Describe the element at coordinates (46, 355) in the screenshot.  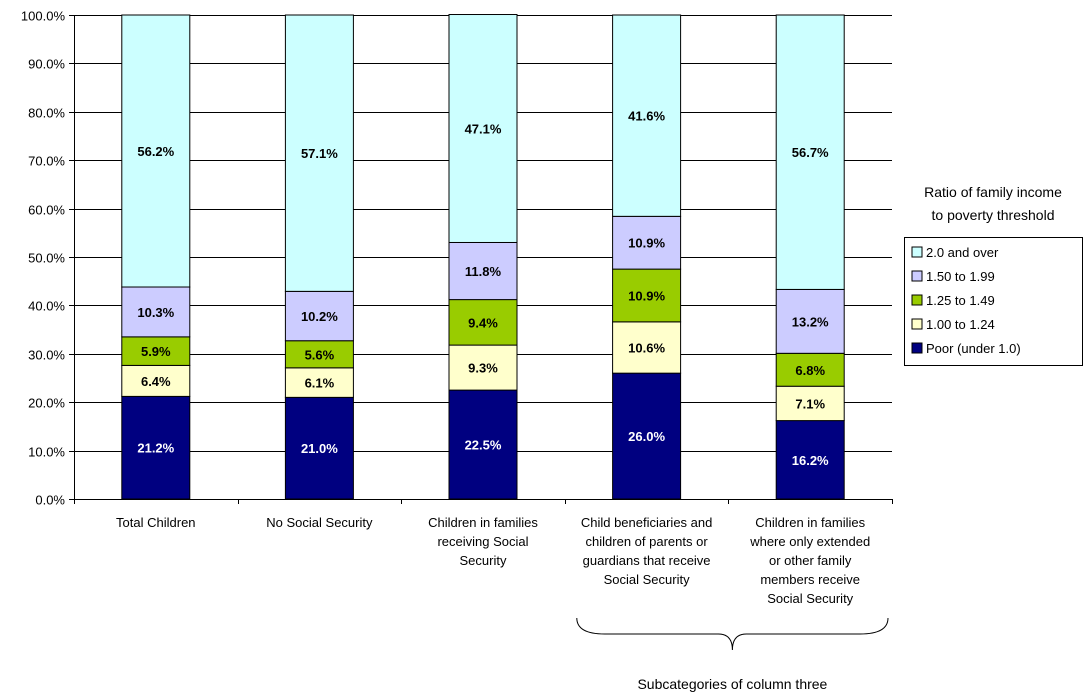
I see `y-tick-label: 30.0%` at that location.